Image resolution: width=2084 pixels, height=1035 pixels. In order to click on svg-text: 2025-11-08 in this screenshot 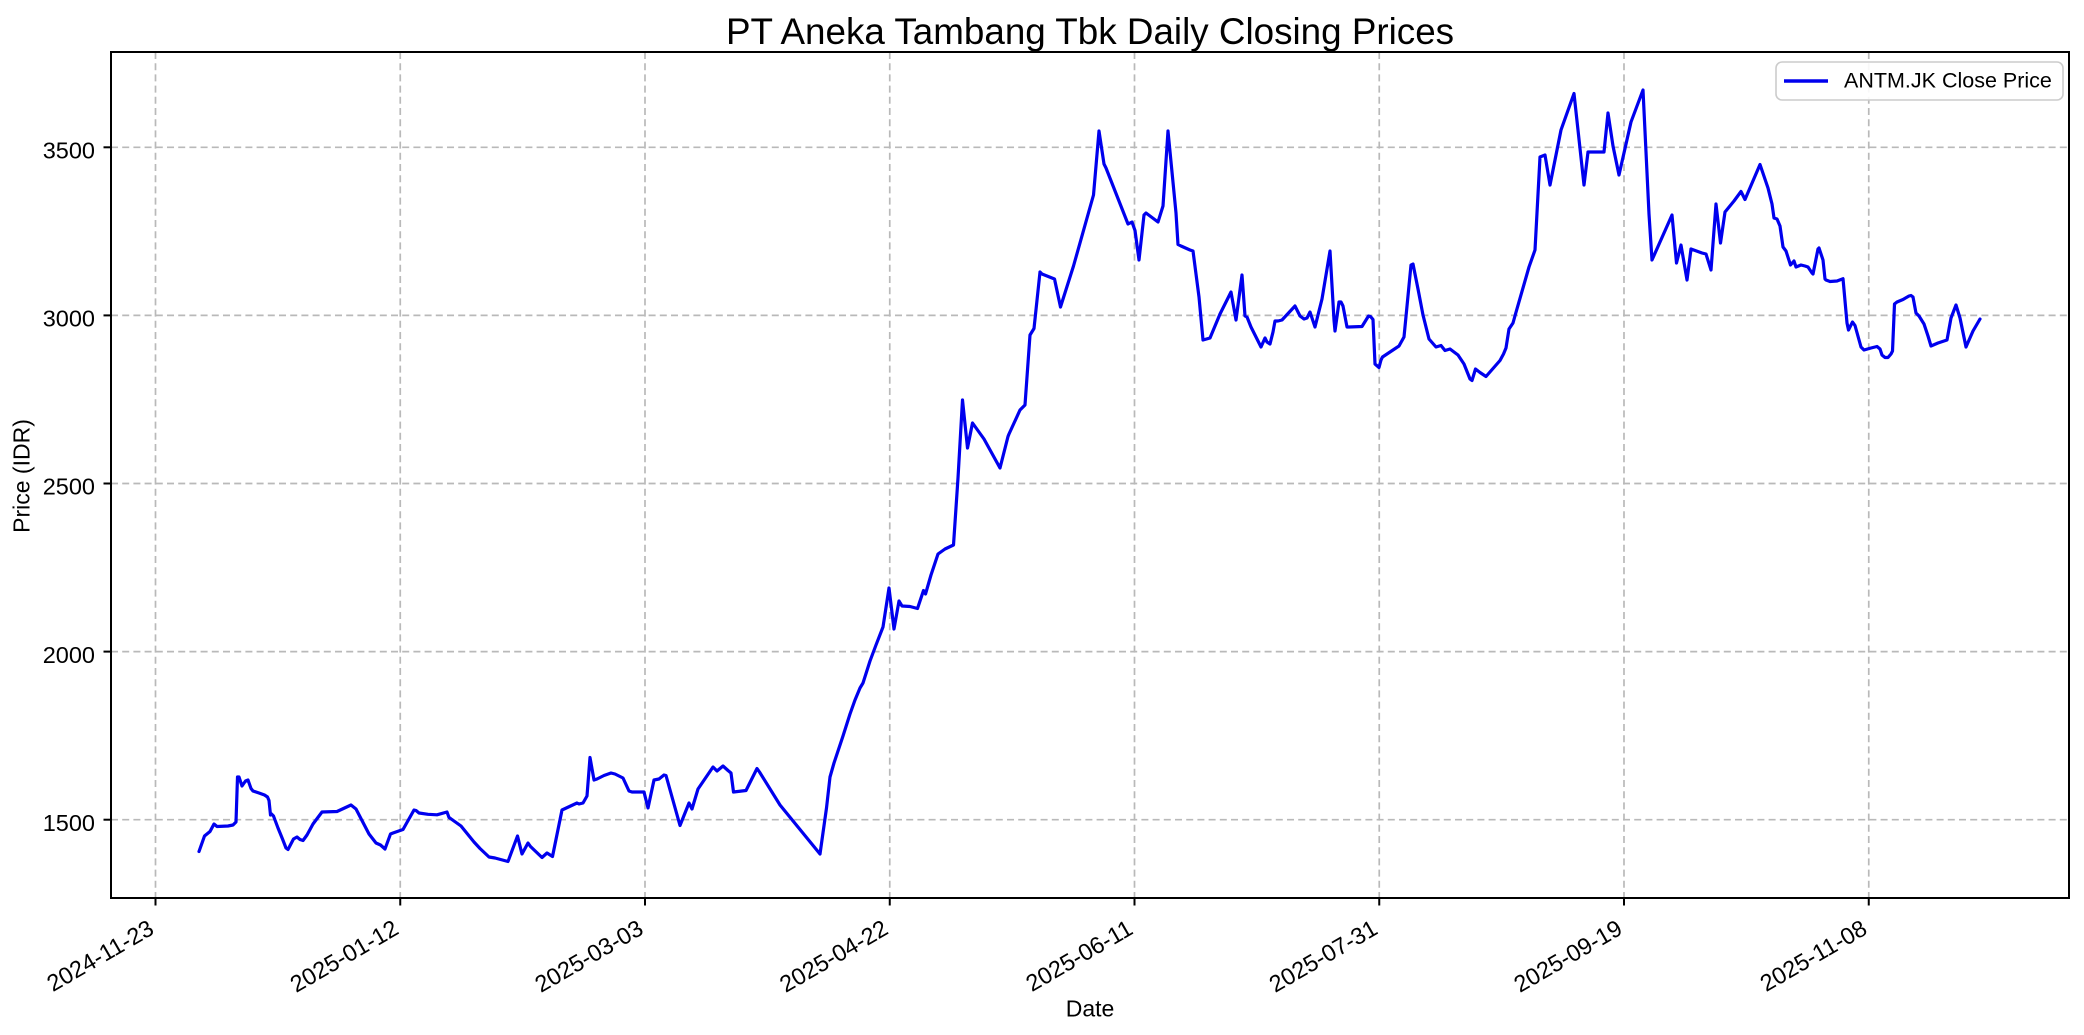, I will do `click(1814, 956)`.